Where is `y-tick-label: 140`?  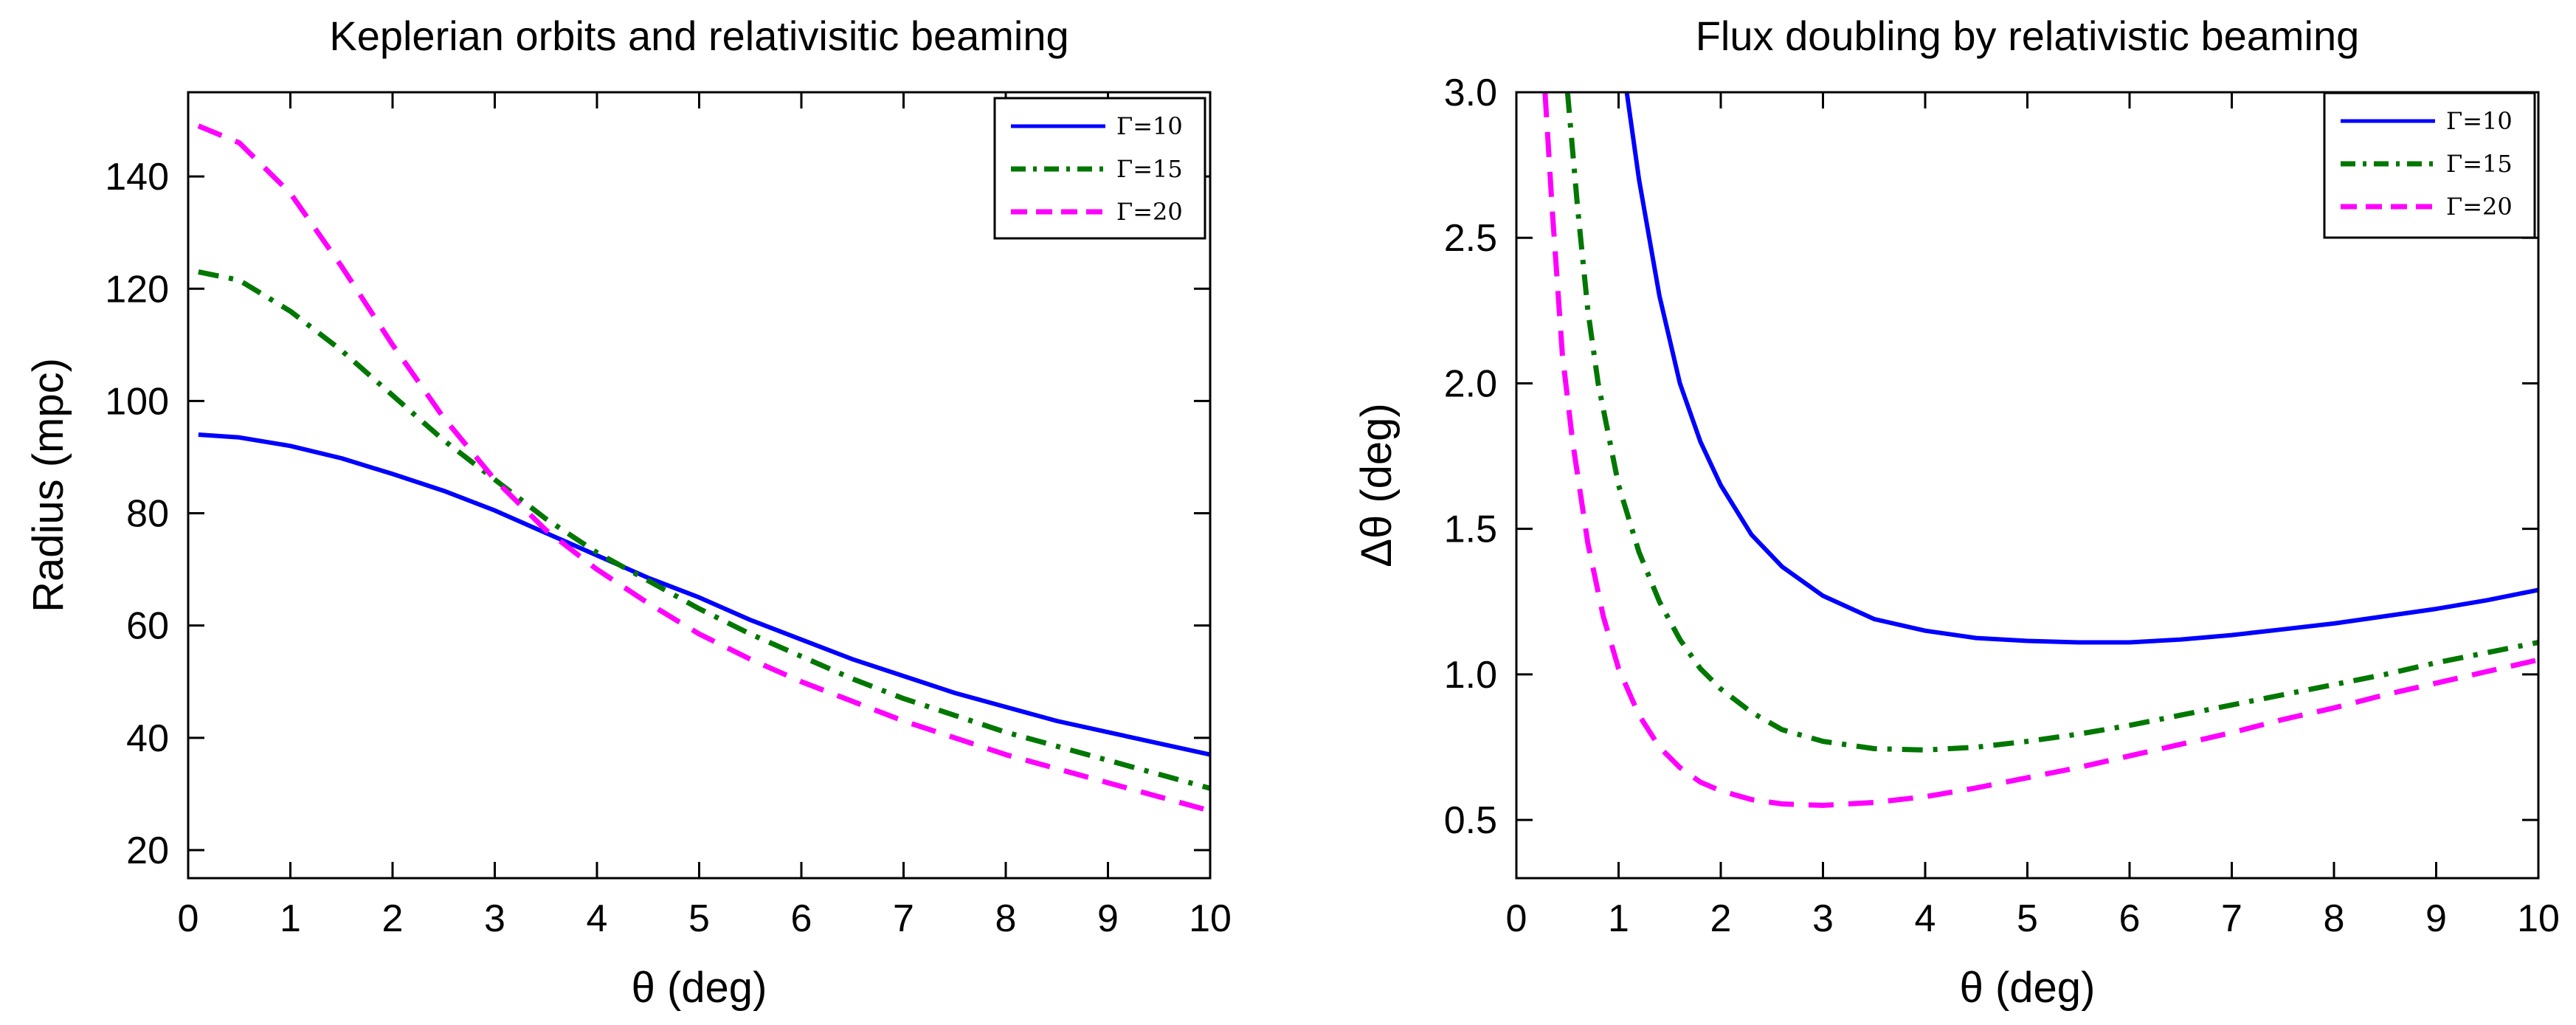 y-tick-label: 140 is located at coordinates (137, 178).